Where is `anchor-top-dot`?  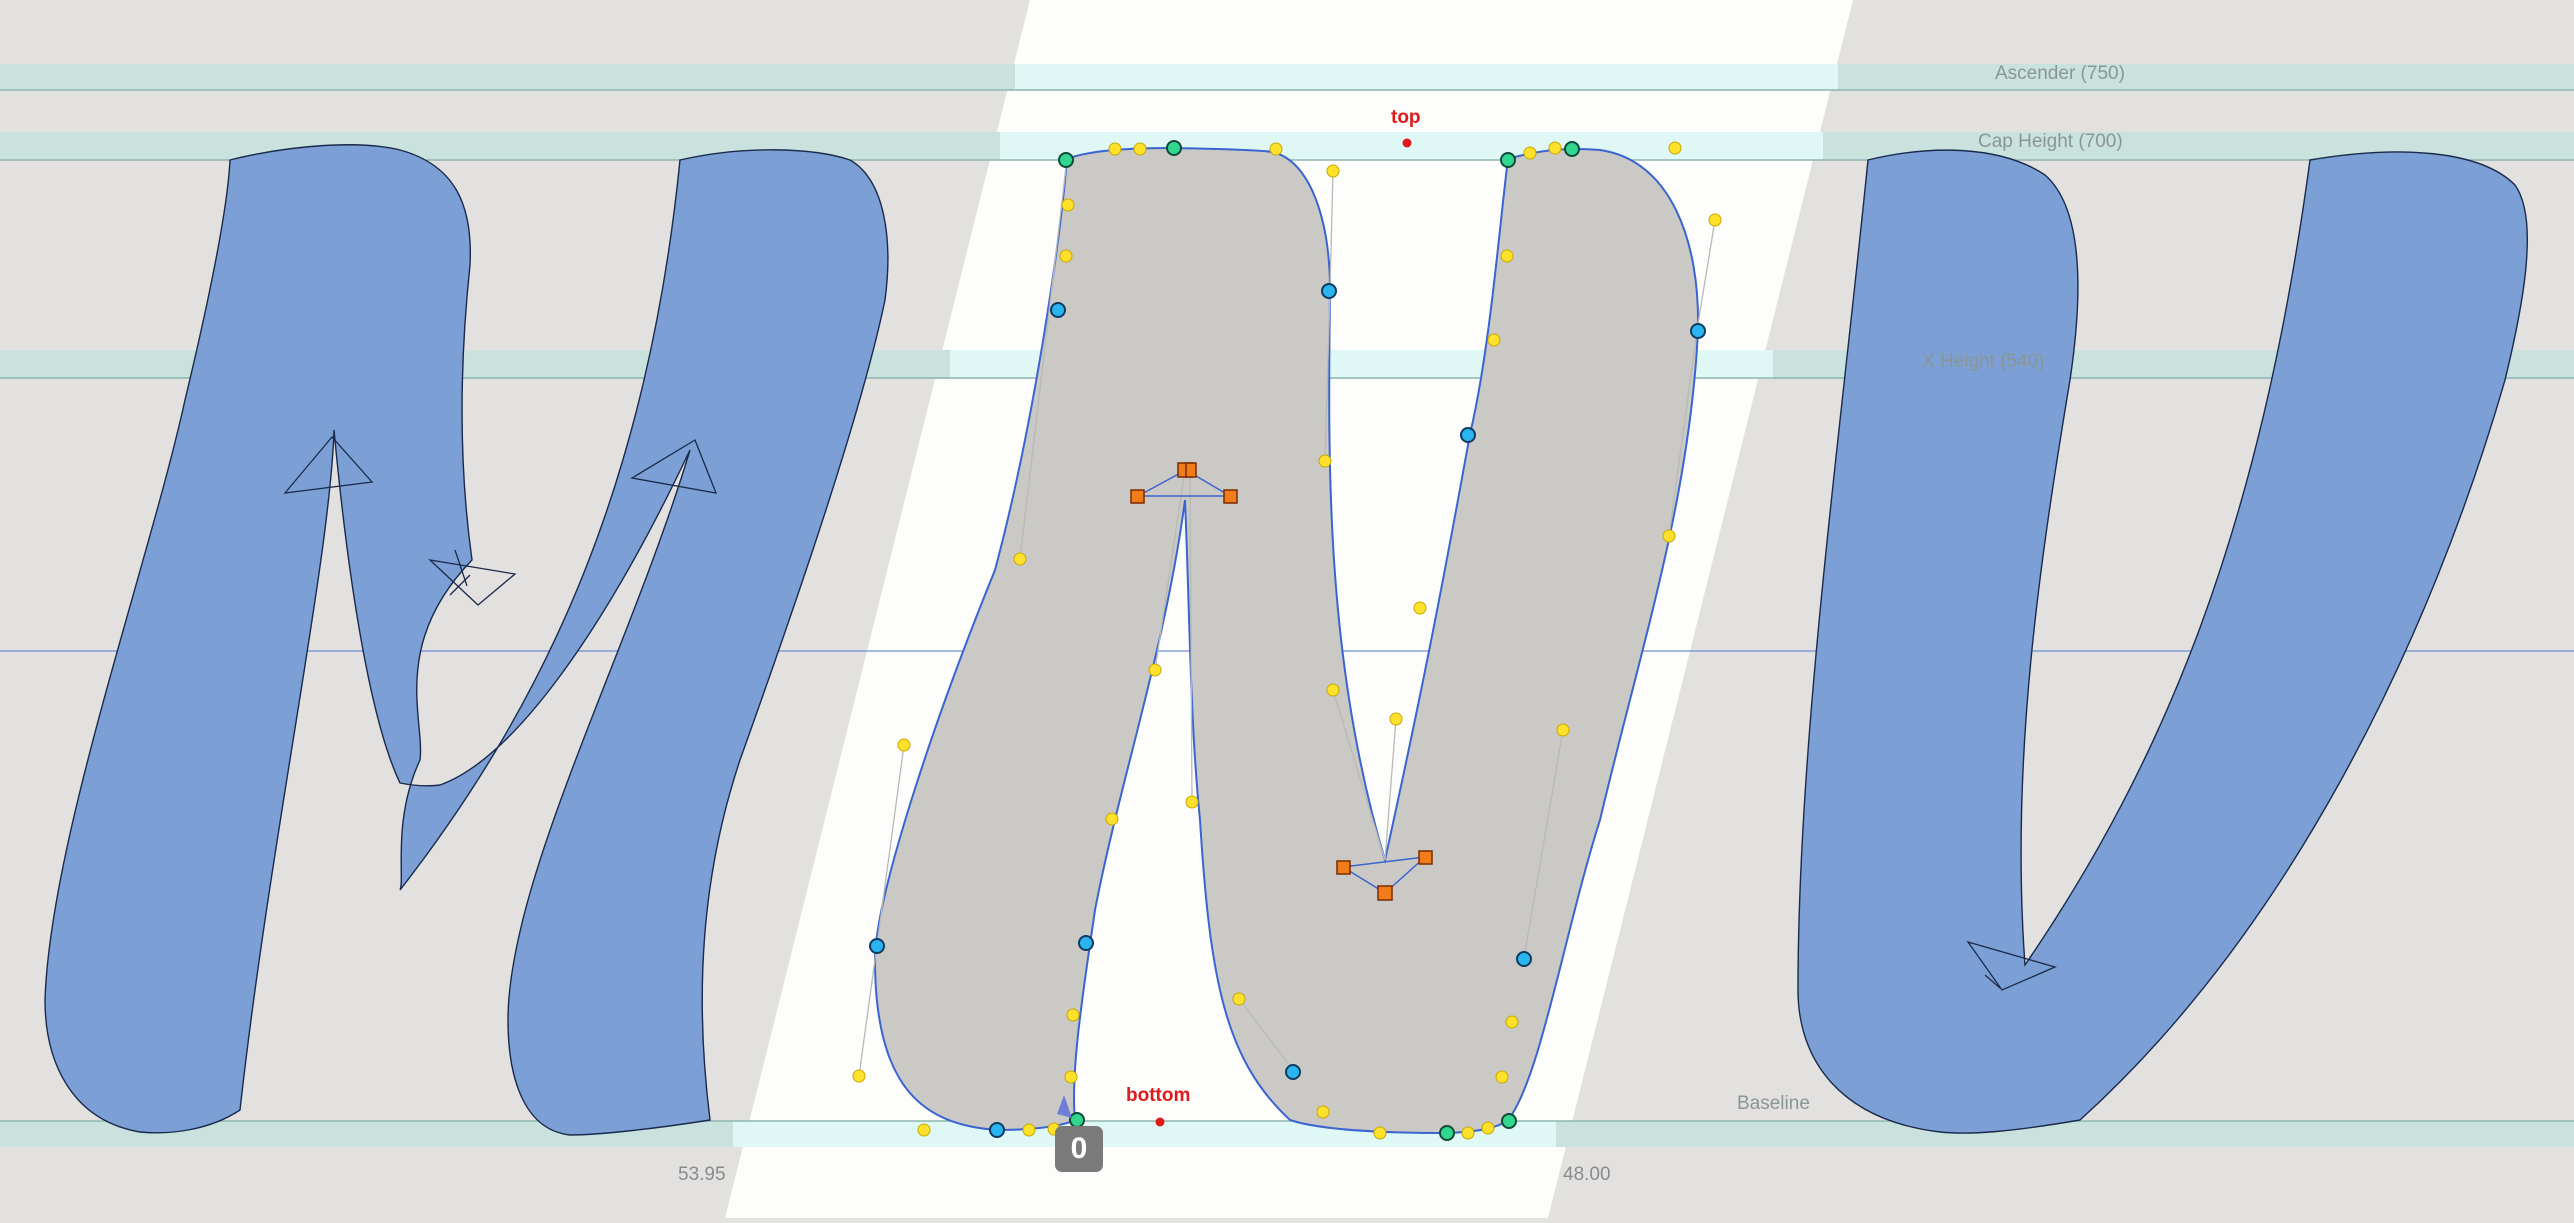 anchor-top-dot is located at coordinates (1407, 143).